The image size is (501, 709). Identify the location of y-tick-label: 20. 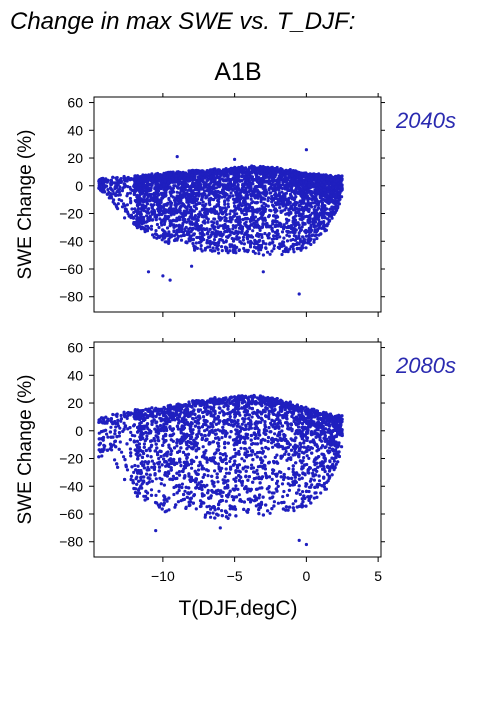
(75, 158).